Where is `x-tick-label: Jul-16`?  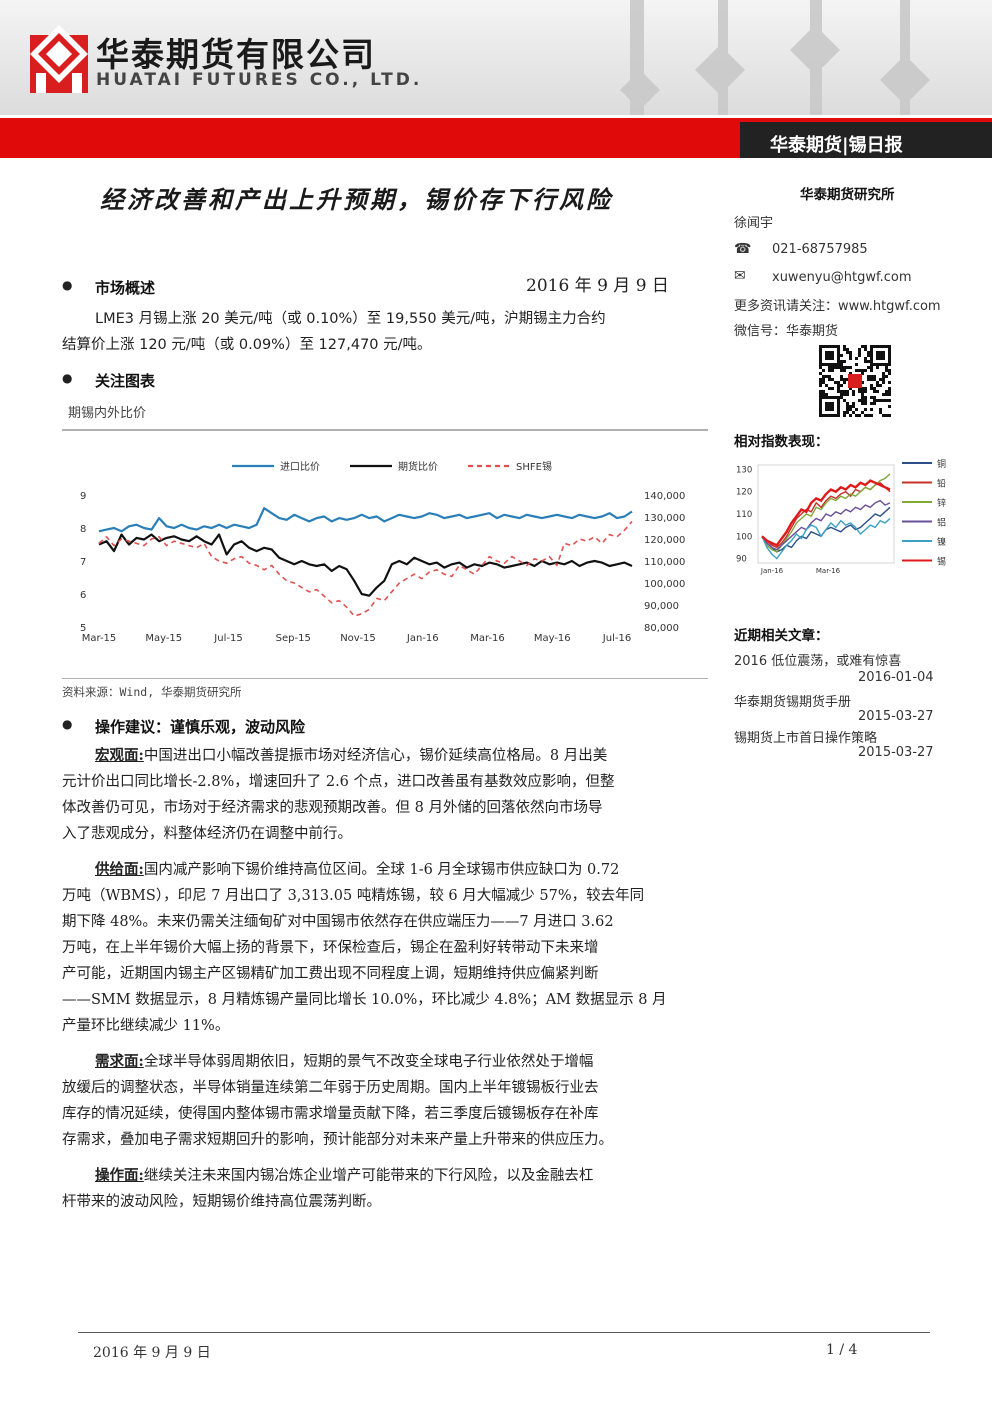
x-tick-label: Jul-16 is located at coordinates (616, 638).